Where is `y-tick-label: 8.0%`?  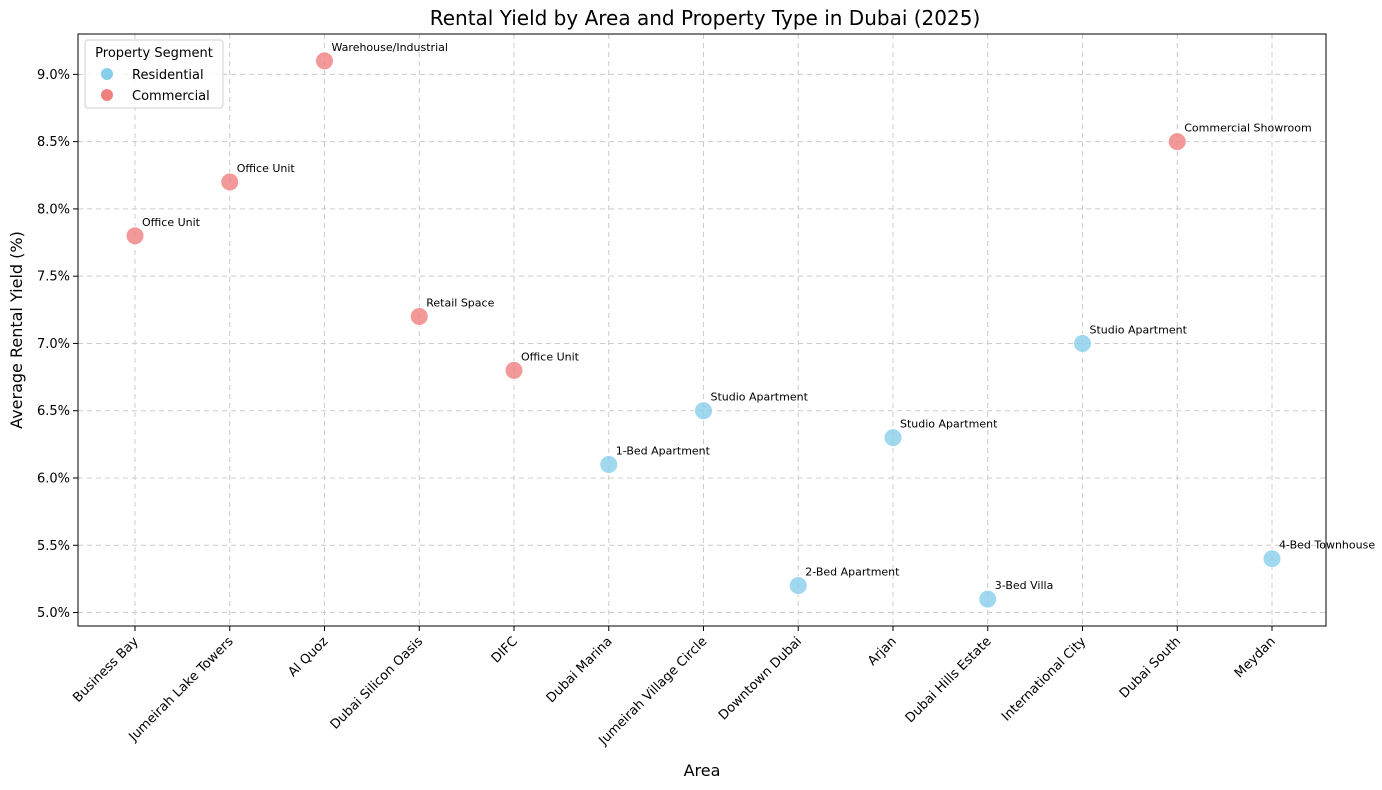 y-tick-label: 8.0% is located at coordinates (53, 209).